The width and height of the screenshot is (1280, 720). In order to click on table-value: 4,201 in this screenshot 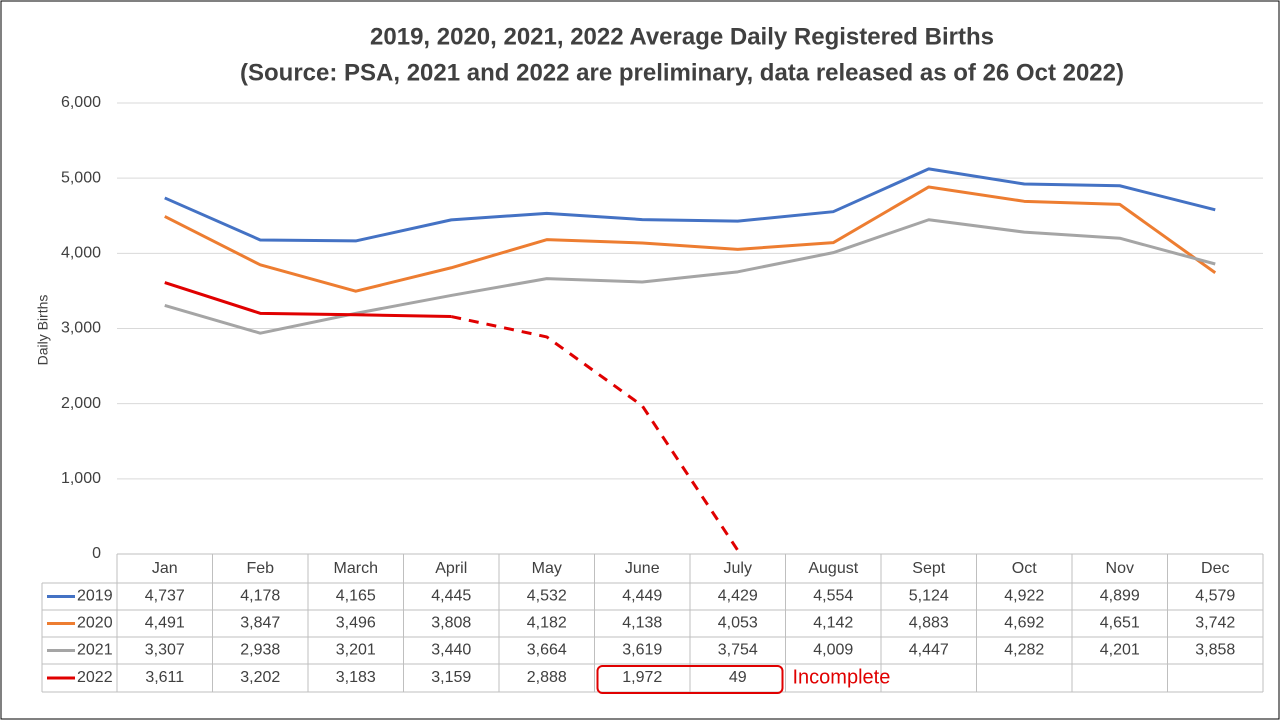, I will do `click(1120, 650)`.